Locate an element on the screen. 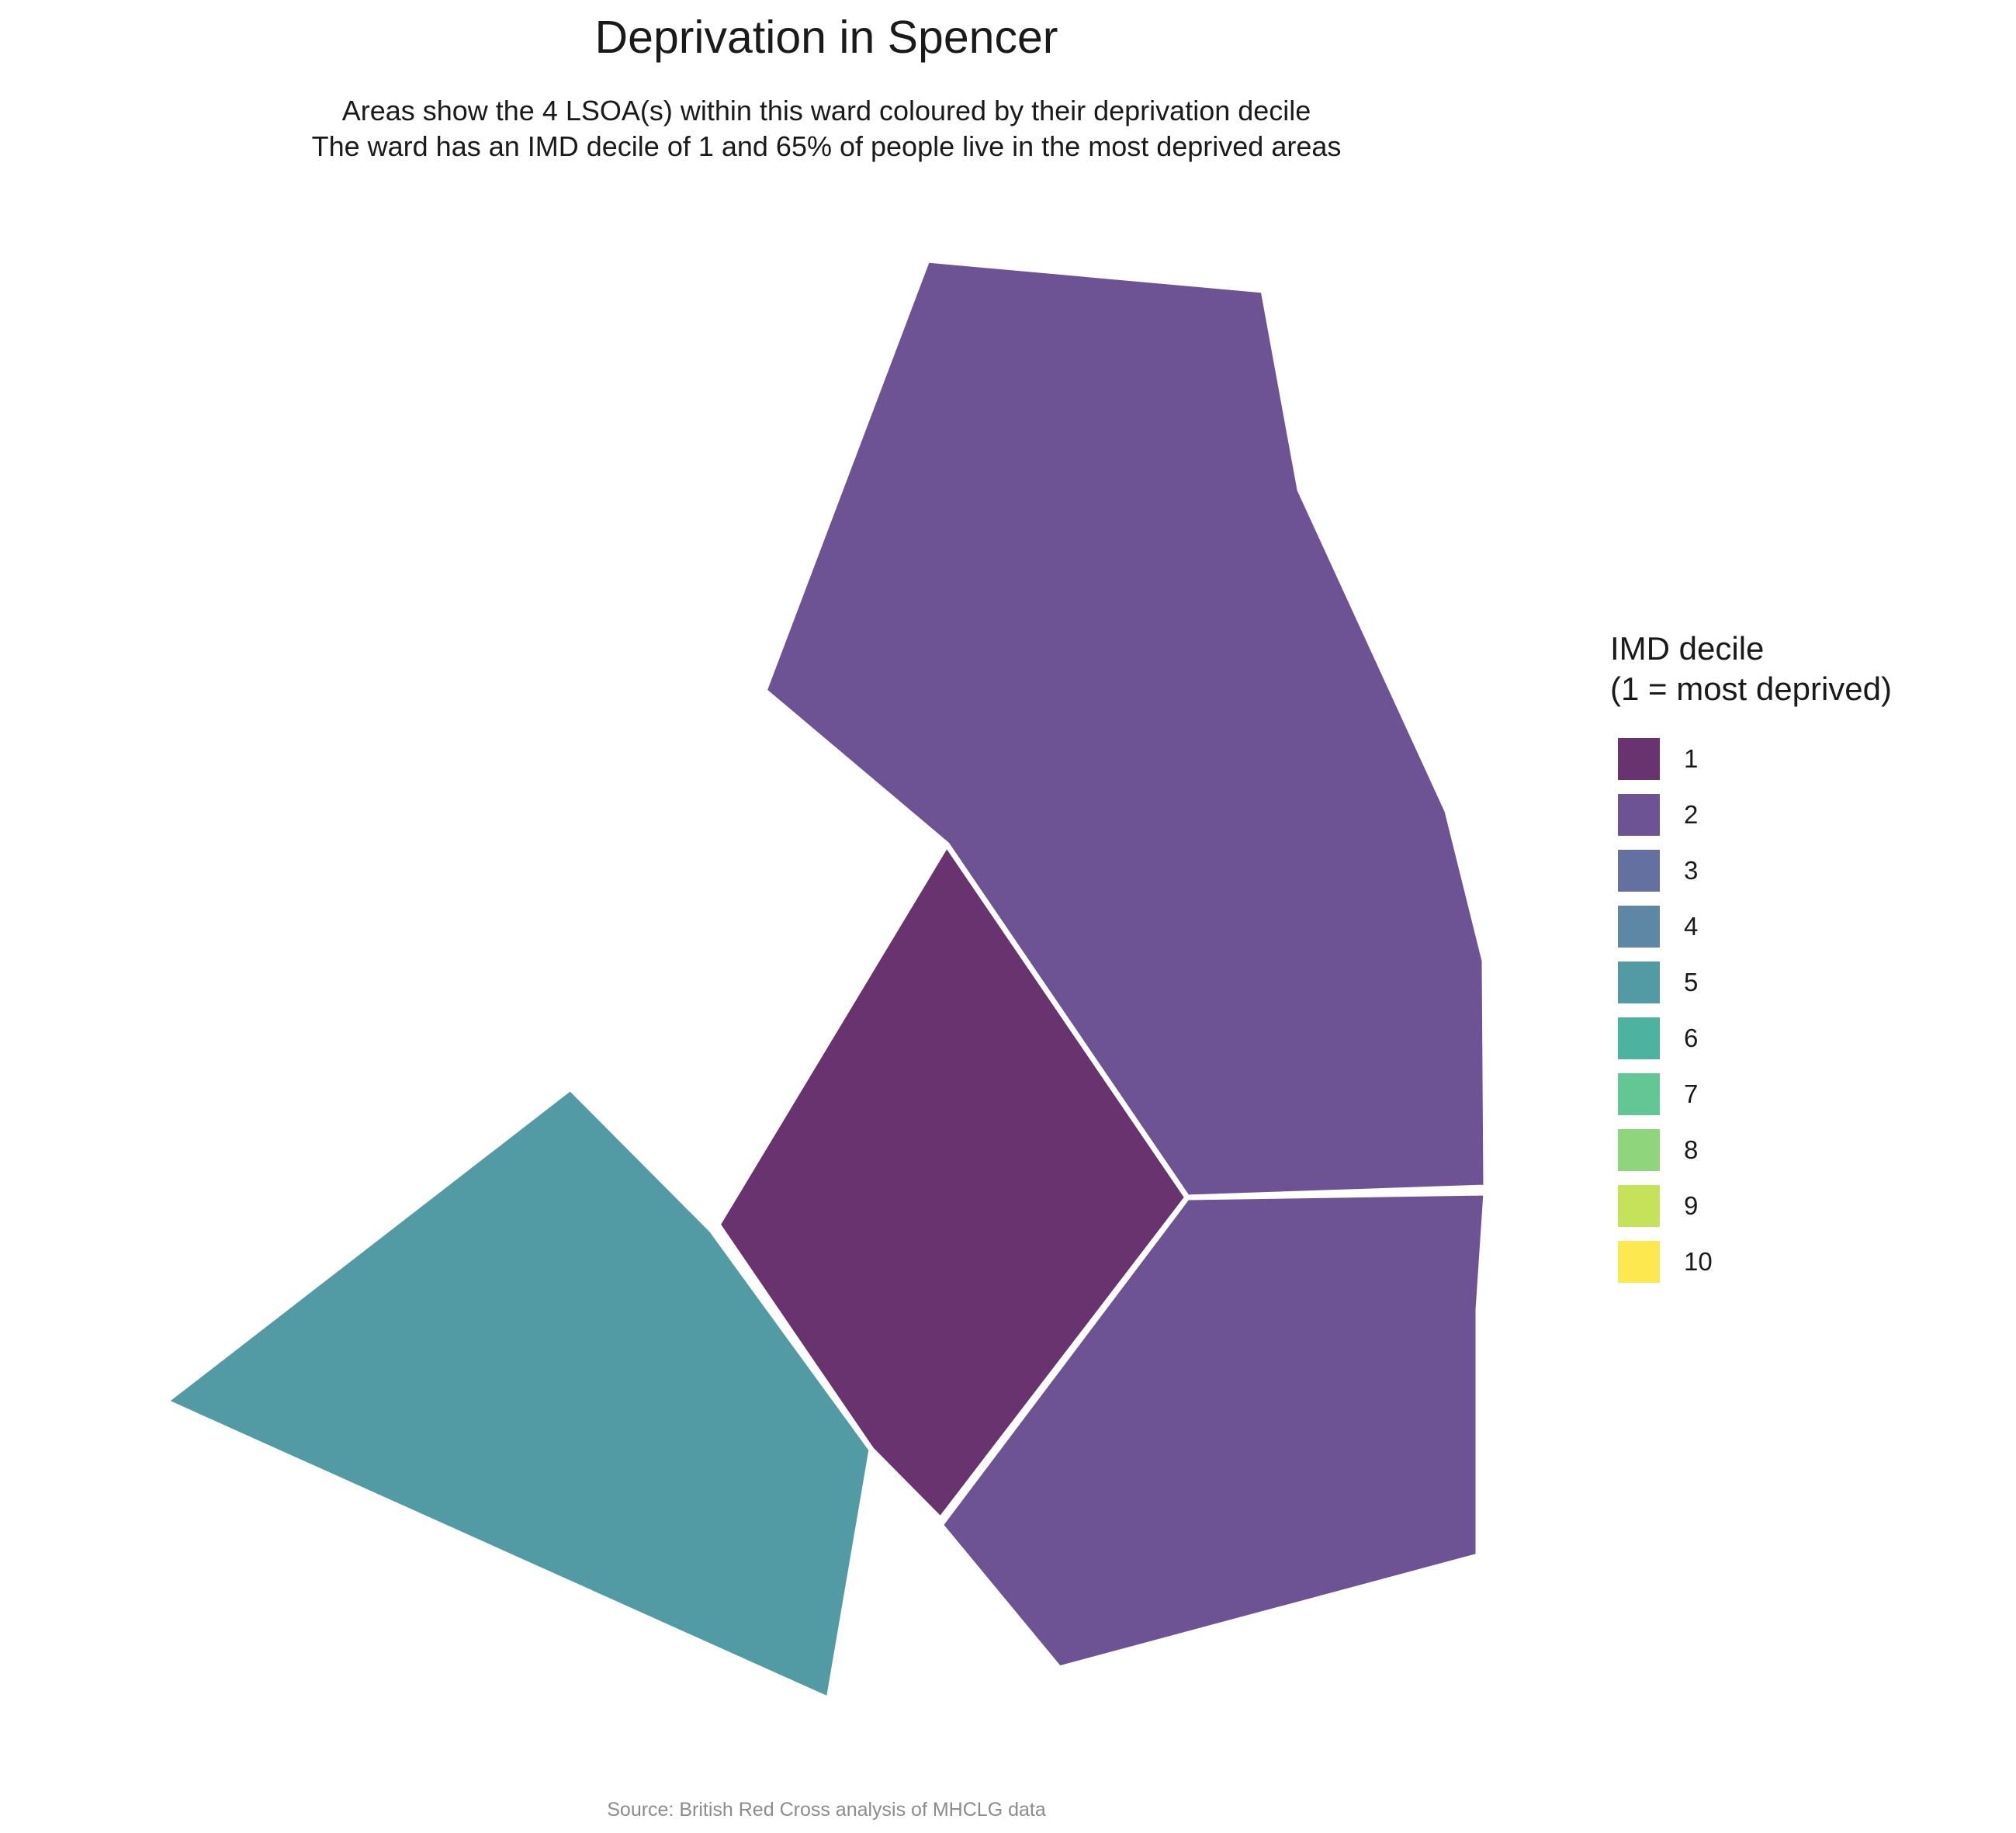 This screenshot has width=2016, height=1833. legend-label: 3 is located at coordinates (1692, 871).